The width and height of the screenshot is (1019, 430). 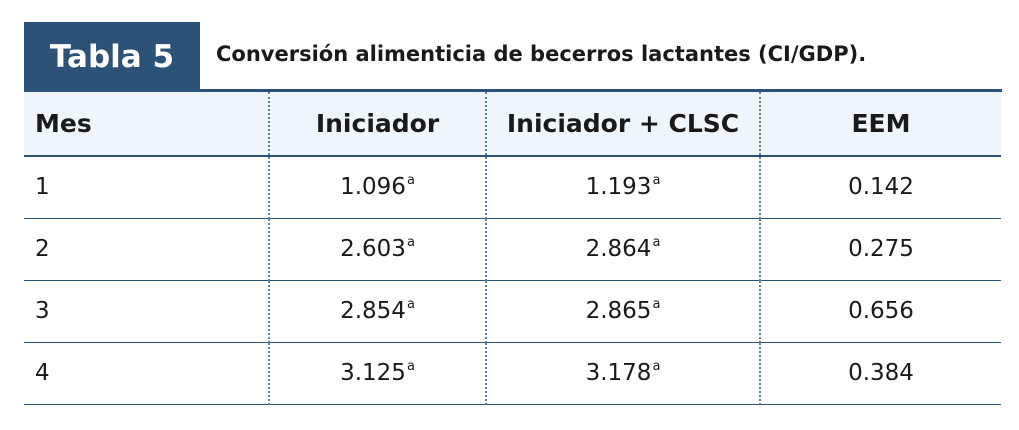 I want to click on cell-iniciador-clsc: 3.178a, so click(x=622, y=373).